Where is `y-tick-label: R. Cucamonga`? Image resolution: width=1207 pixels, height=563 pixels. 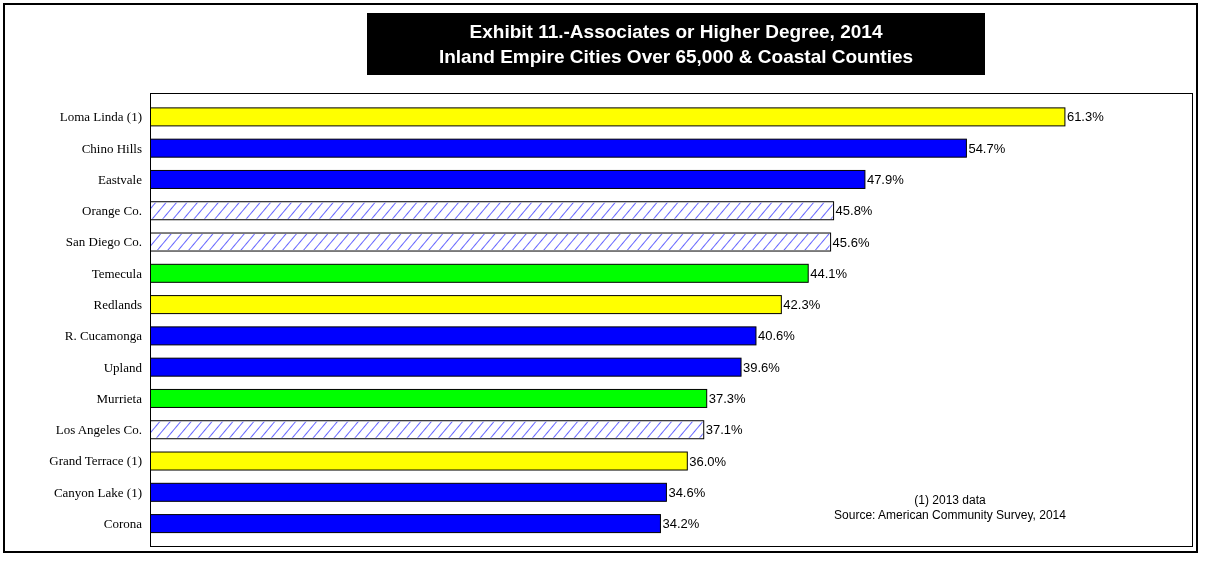
y-tick-label: R. Cucamonga is located at coordinates (103, 336).